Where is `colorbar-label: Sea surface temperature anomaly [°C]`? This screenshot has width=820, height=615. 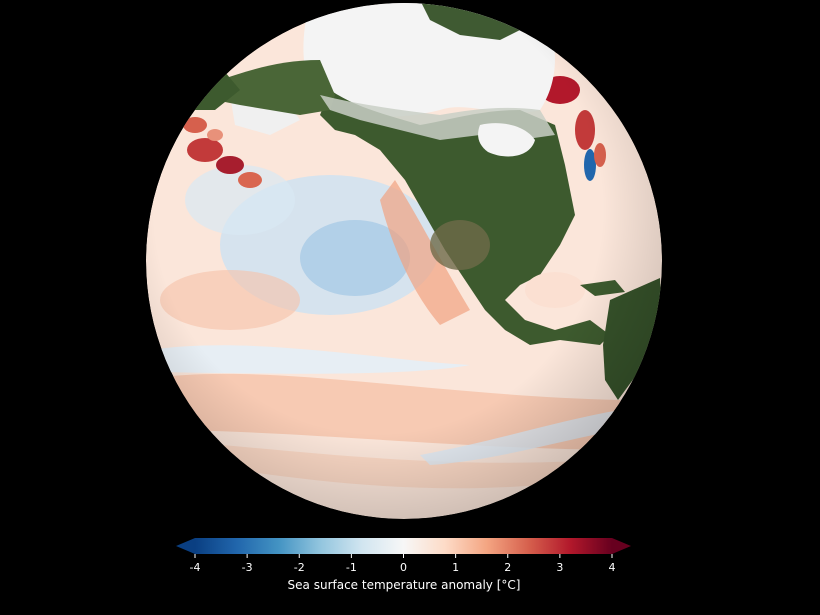 colorbar-label: Sea surface temperature anomaly [°C] is located at coordinates (404, 585).